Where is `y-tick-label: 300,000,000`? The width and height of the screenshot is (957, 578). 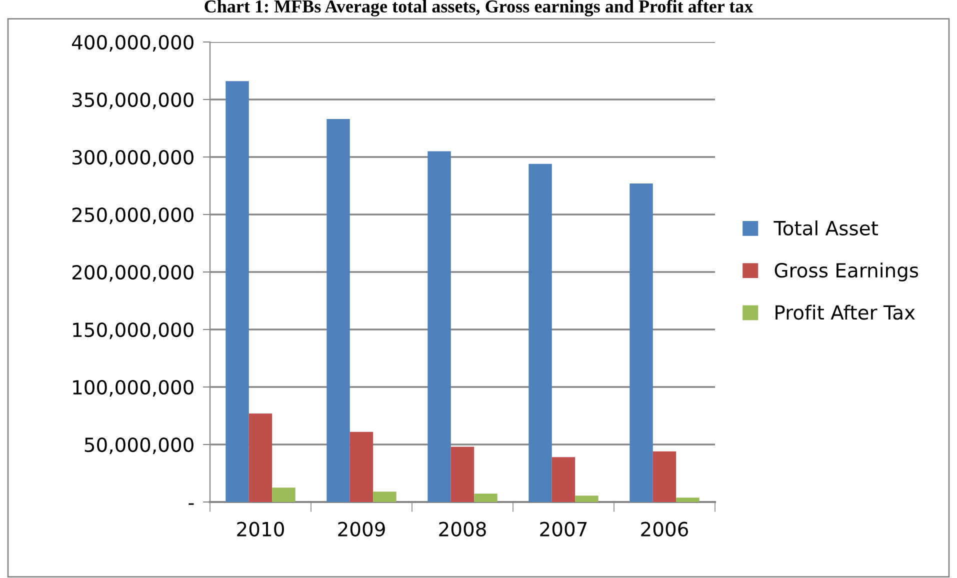 y-tick-label: 300,000,000 is located at coordinates (133, 158).